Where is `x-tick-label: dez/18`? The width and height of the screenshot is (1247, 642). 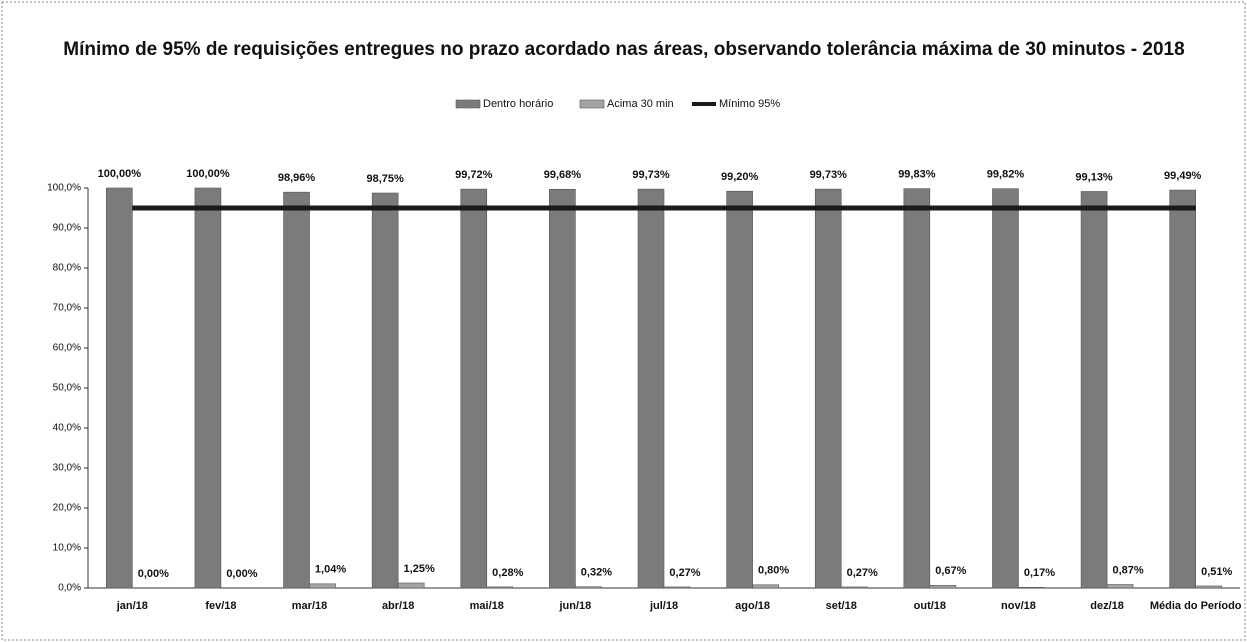
x-tick-label: dez/18 is located at coordinates (1107, 606).